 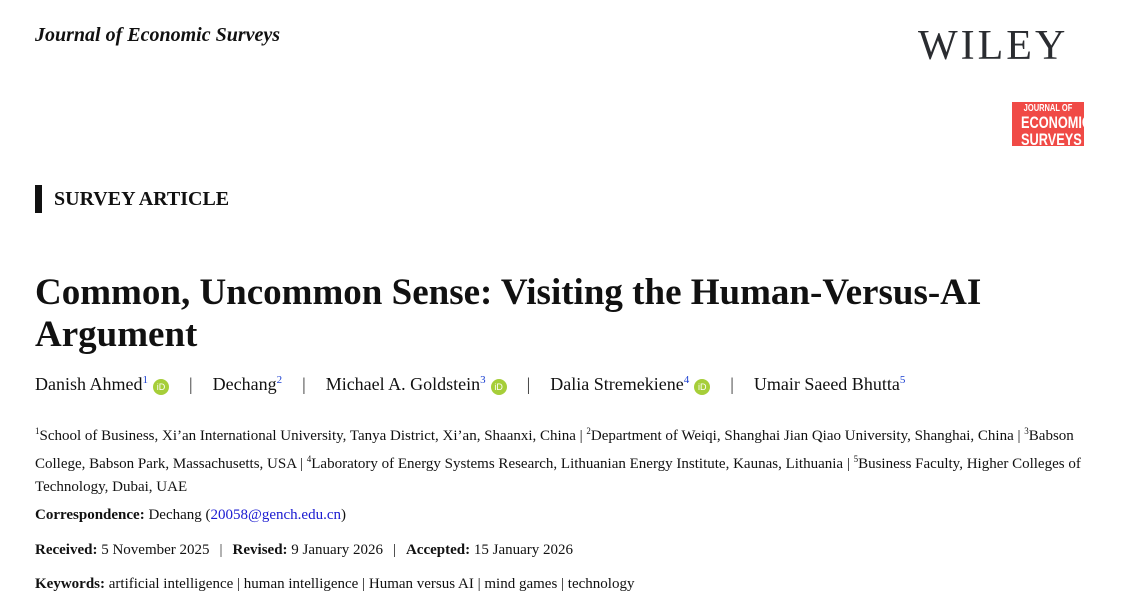 I want to click on keyword: human intelligence, so click(x=301, y=584).